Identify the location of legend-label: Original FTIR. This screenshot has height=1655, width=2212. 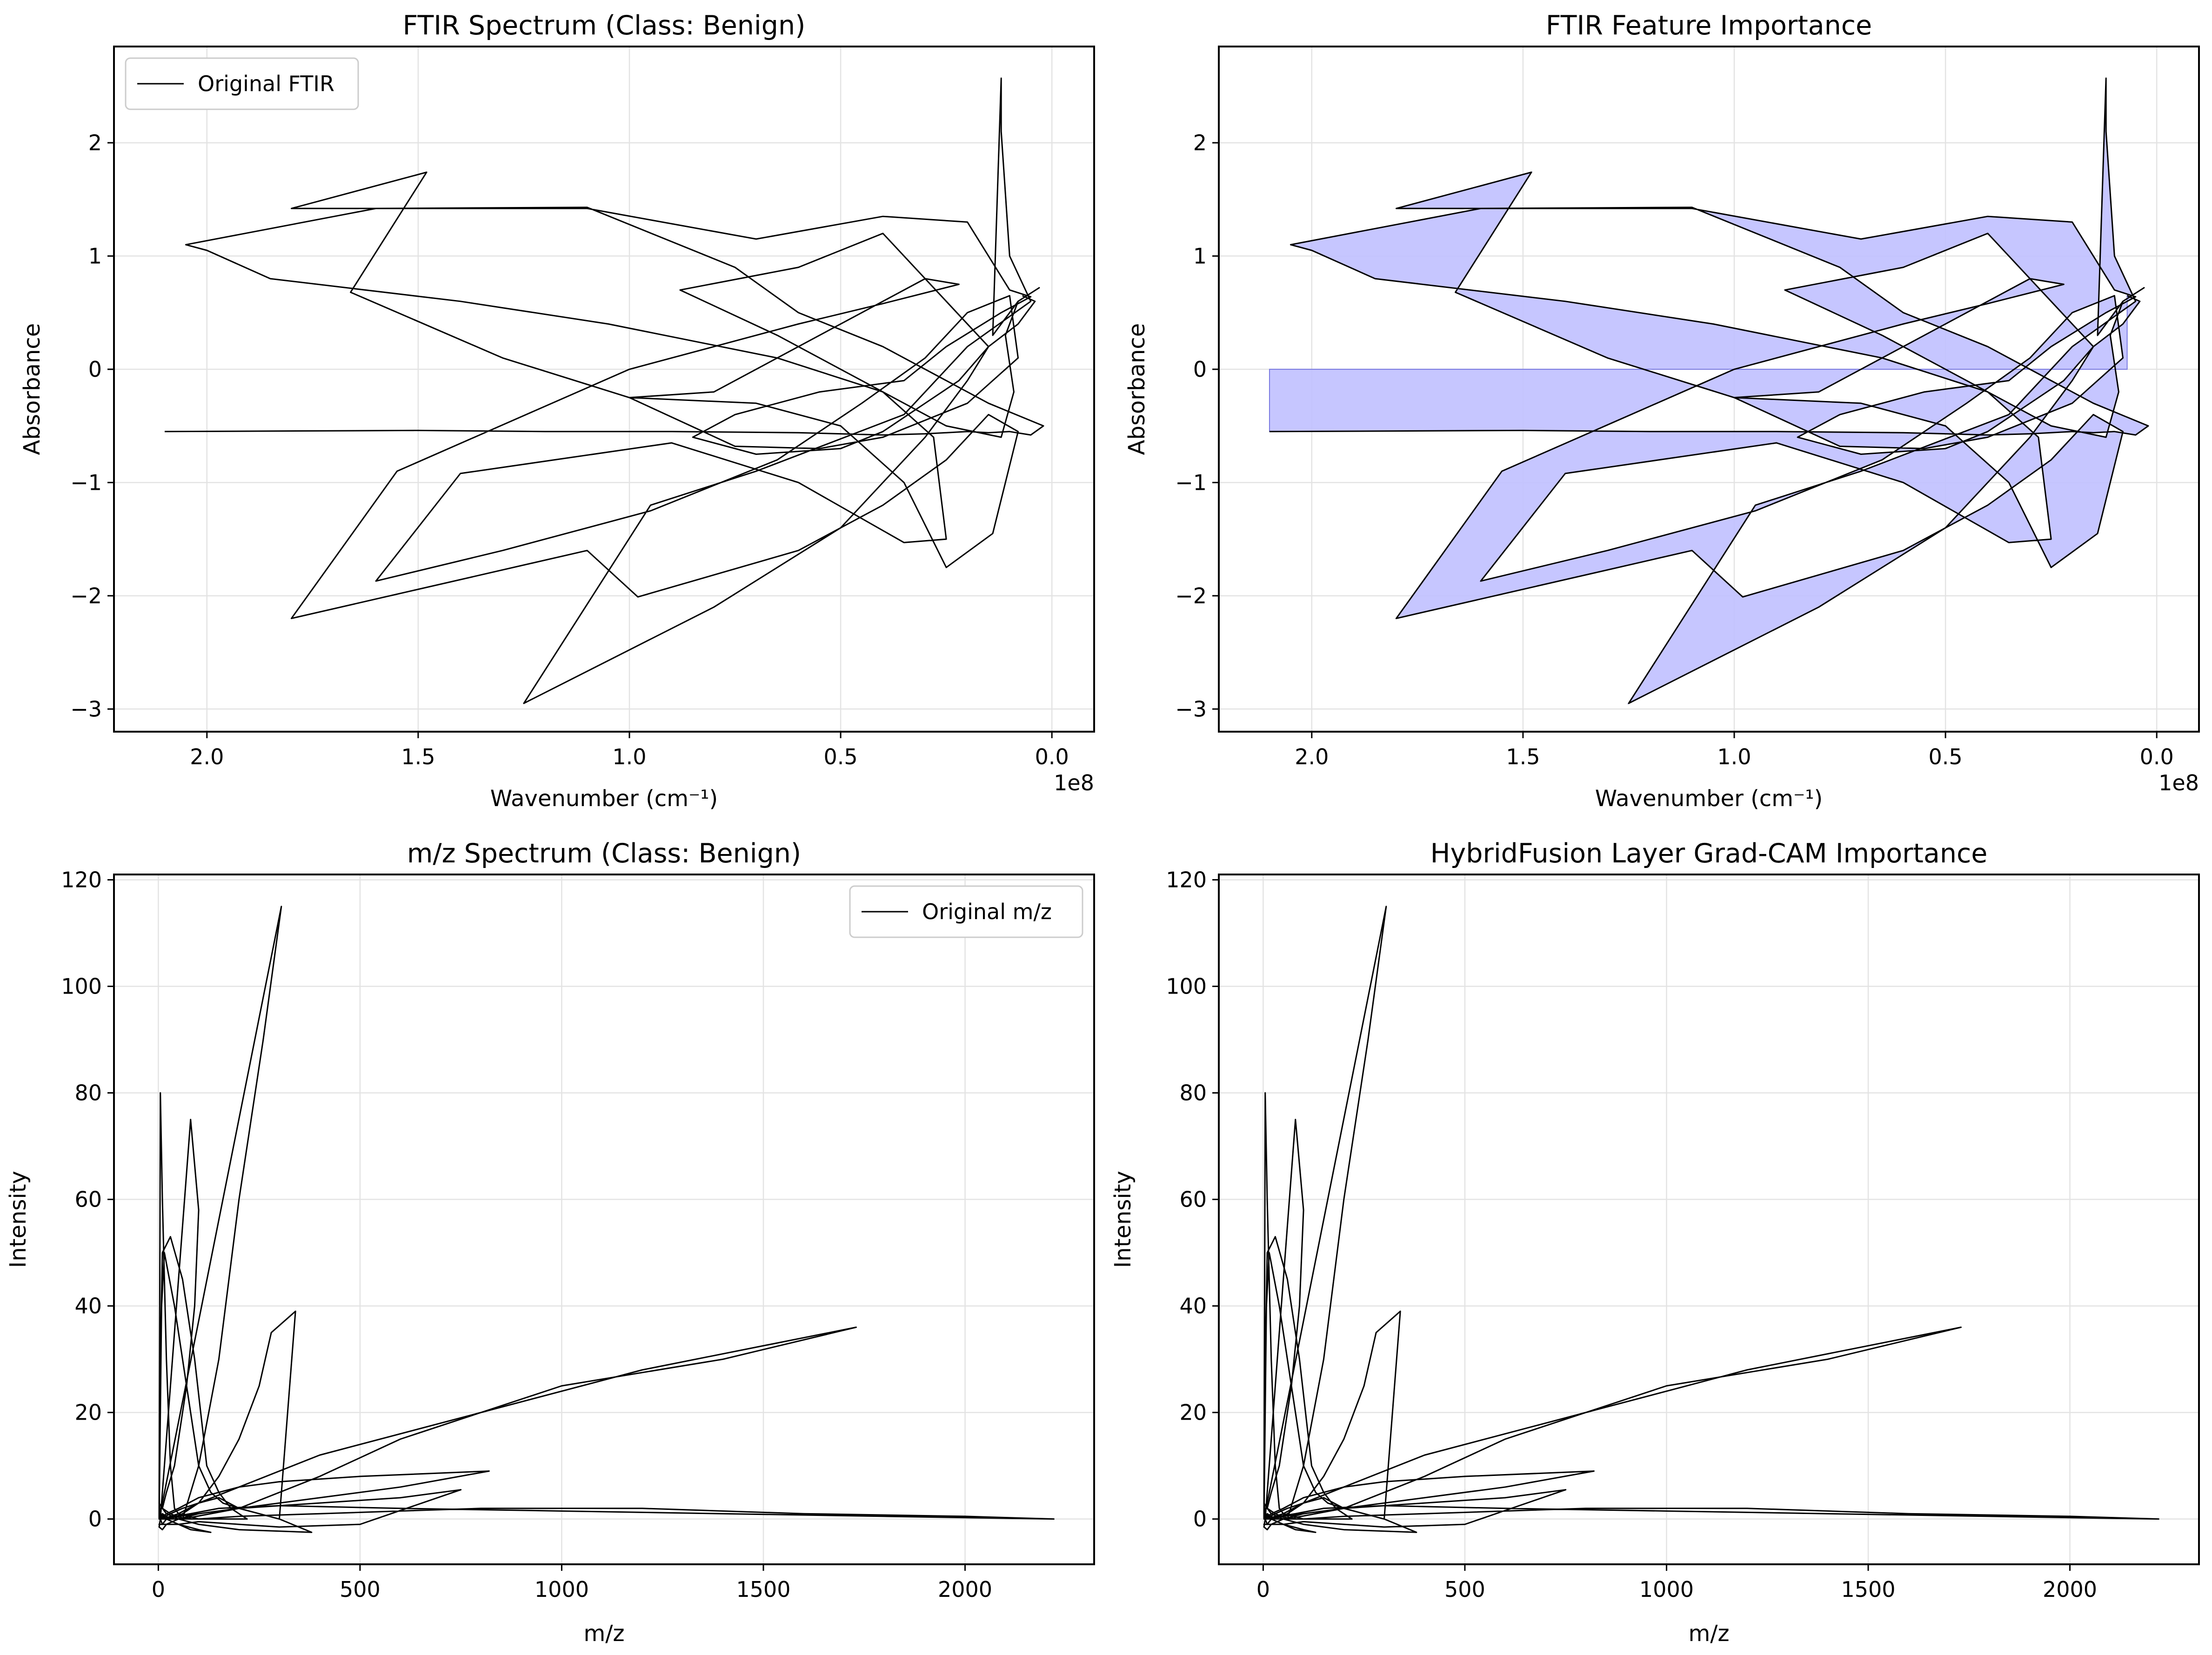
(266, 84).